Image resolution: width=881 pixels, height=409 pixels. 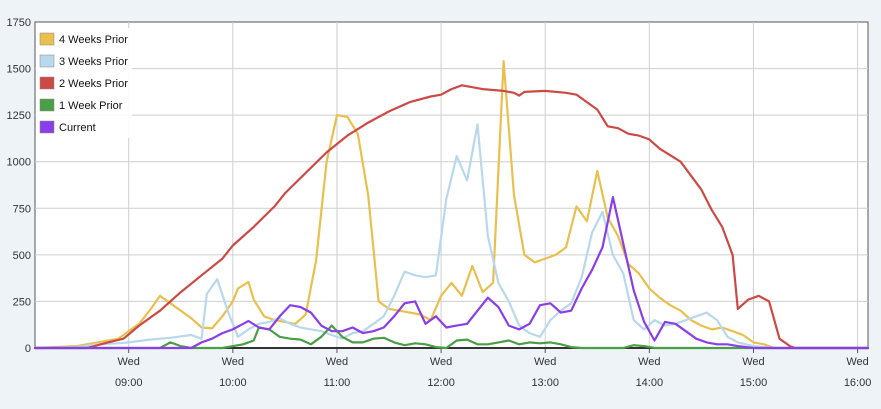 I want to click on y-axis-ticks: 0 250 500 750 1000 1250 1500 1750, so click(x=19, y=186).